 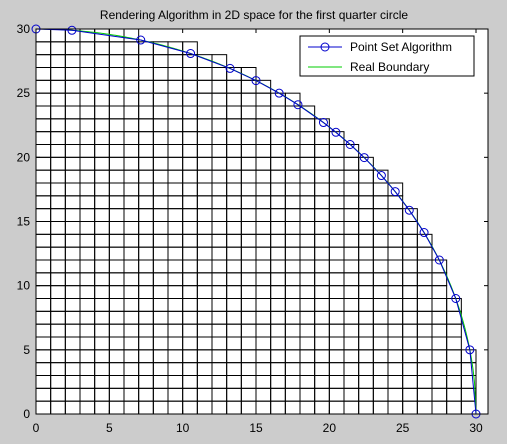 What do you see at coordinates (24, 222) in the screenshot?
I see `y-tick-label: 15` at bounding box center [24, 222].